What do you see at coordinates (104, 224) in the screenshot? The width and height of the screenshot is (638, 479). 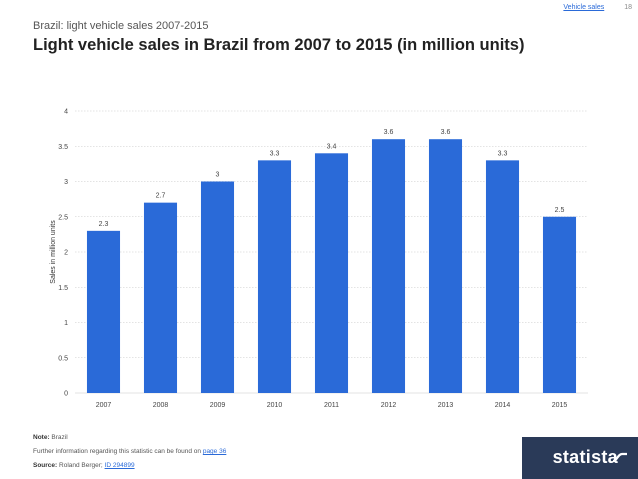 I see `data-label-2007: 2.3` at bounding box center [104, 224].